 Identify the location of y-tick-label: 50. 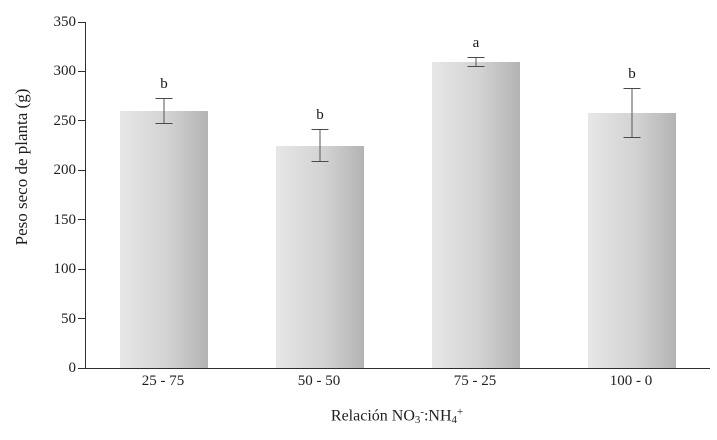
(68, 318).